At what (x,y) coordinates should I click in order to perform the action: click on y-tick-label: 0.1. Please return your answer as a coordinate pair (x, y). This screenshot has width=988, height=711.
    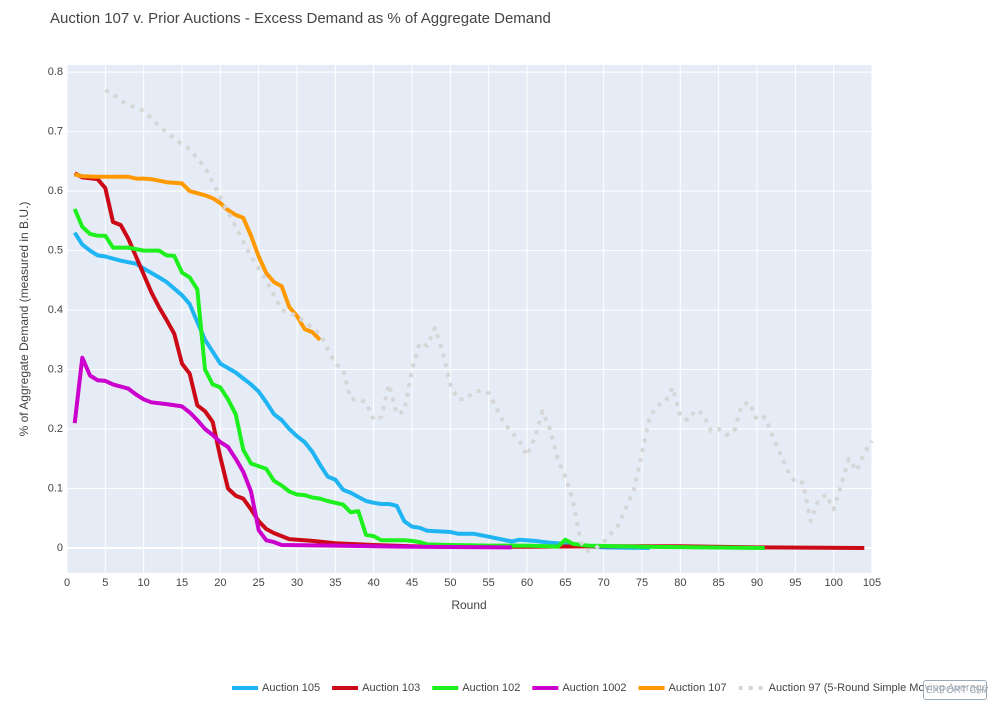
    Looking at the image, I should click on (55, 488).